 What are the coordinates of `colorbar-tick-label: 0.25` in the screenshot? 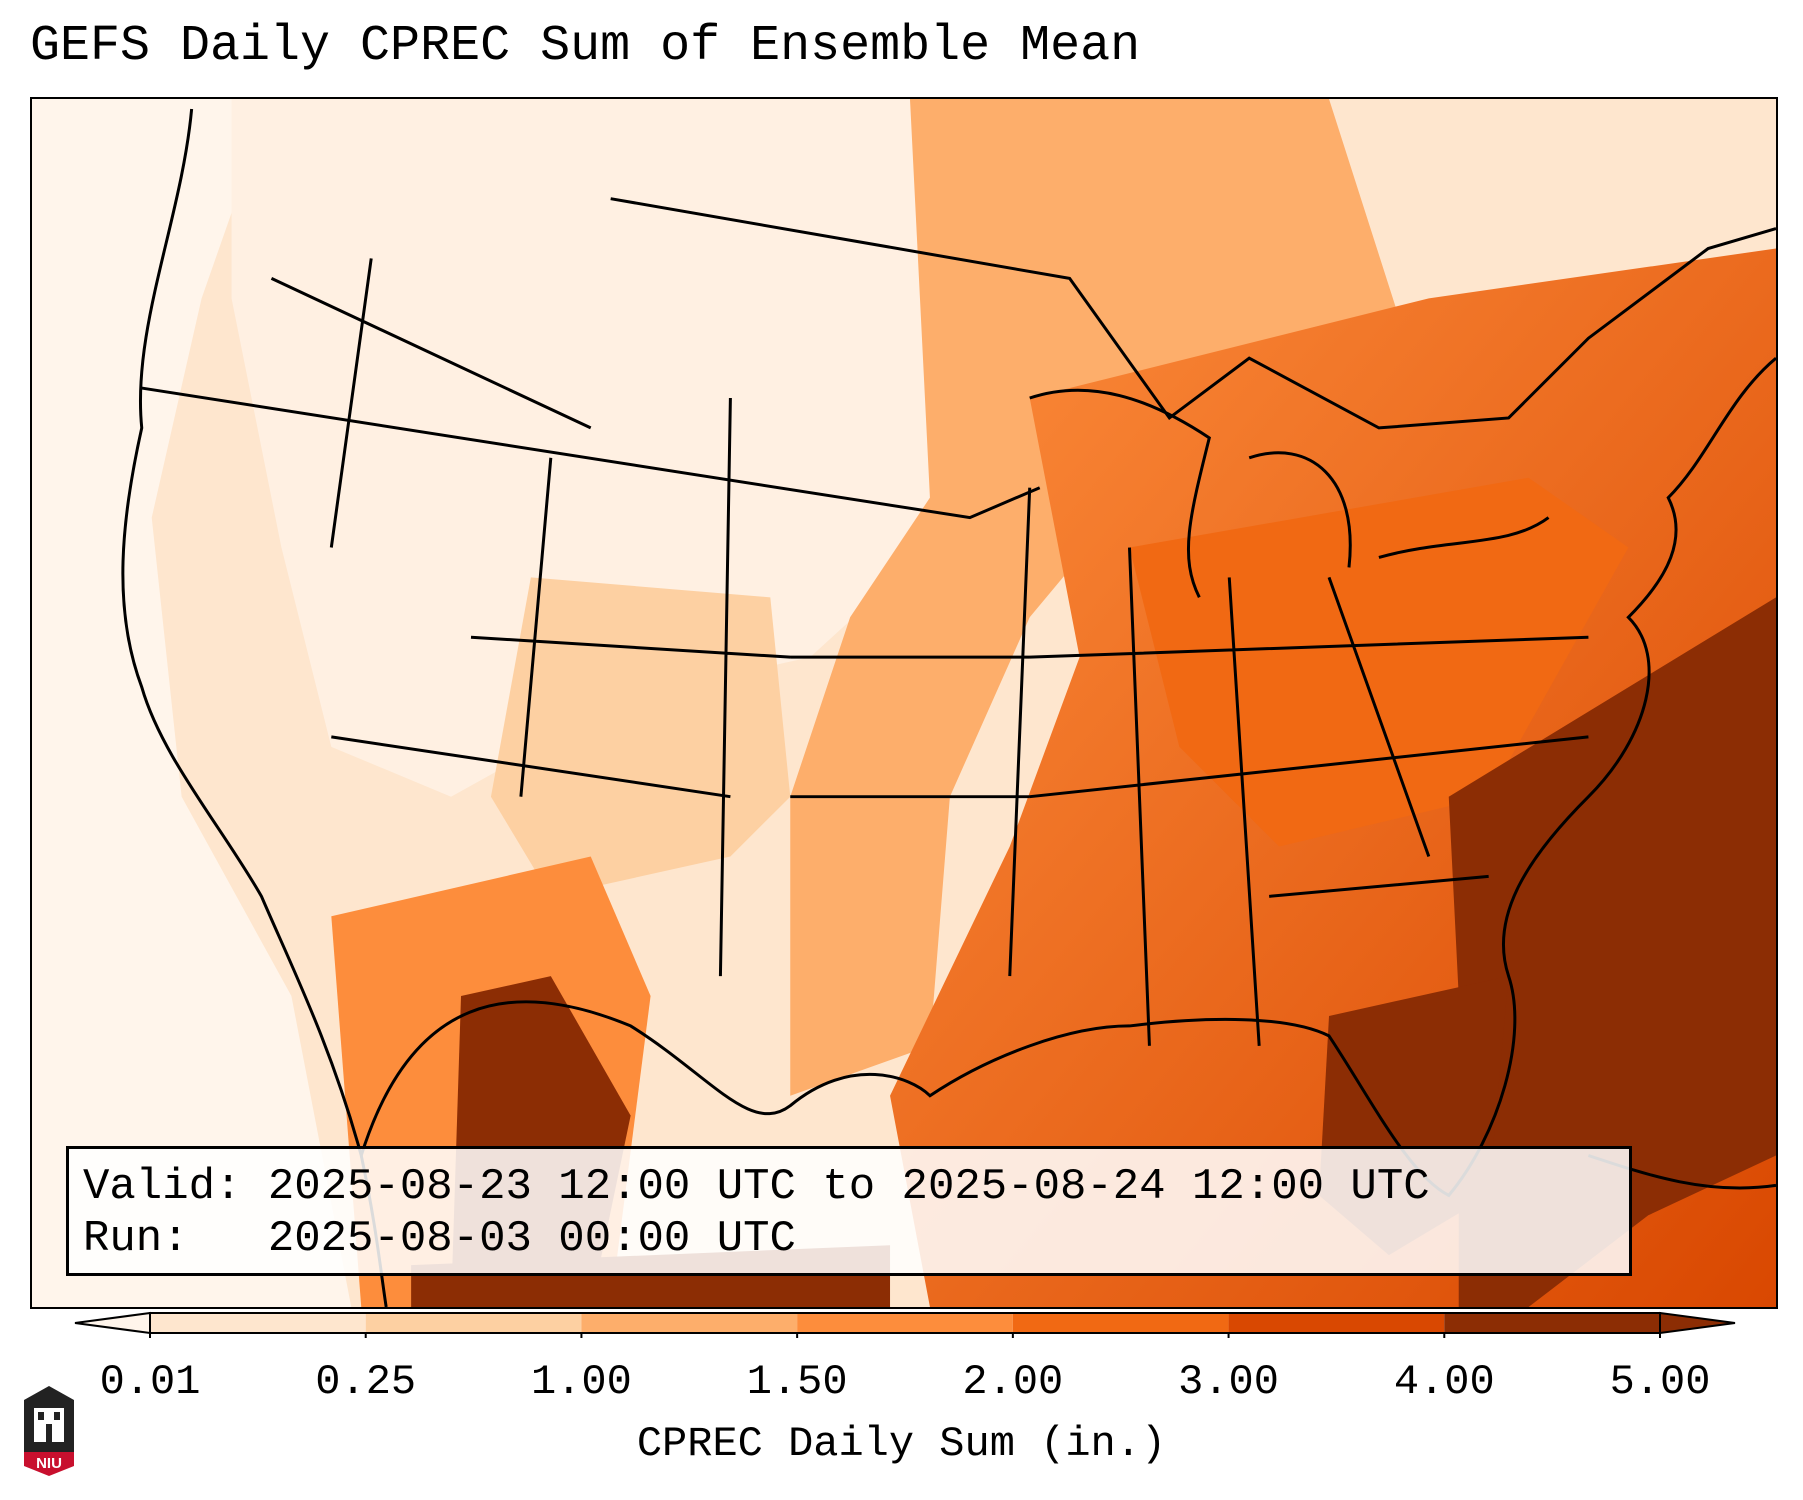 It's located at (366, 1382).